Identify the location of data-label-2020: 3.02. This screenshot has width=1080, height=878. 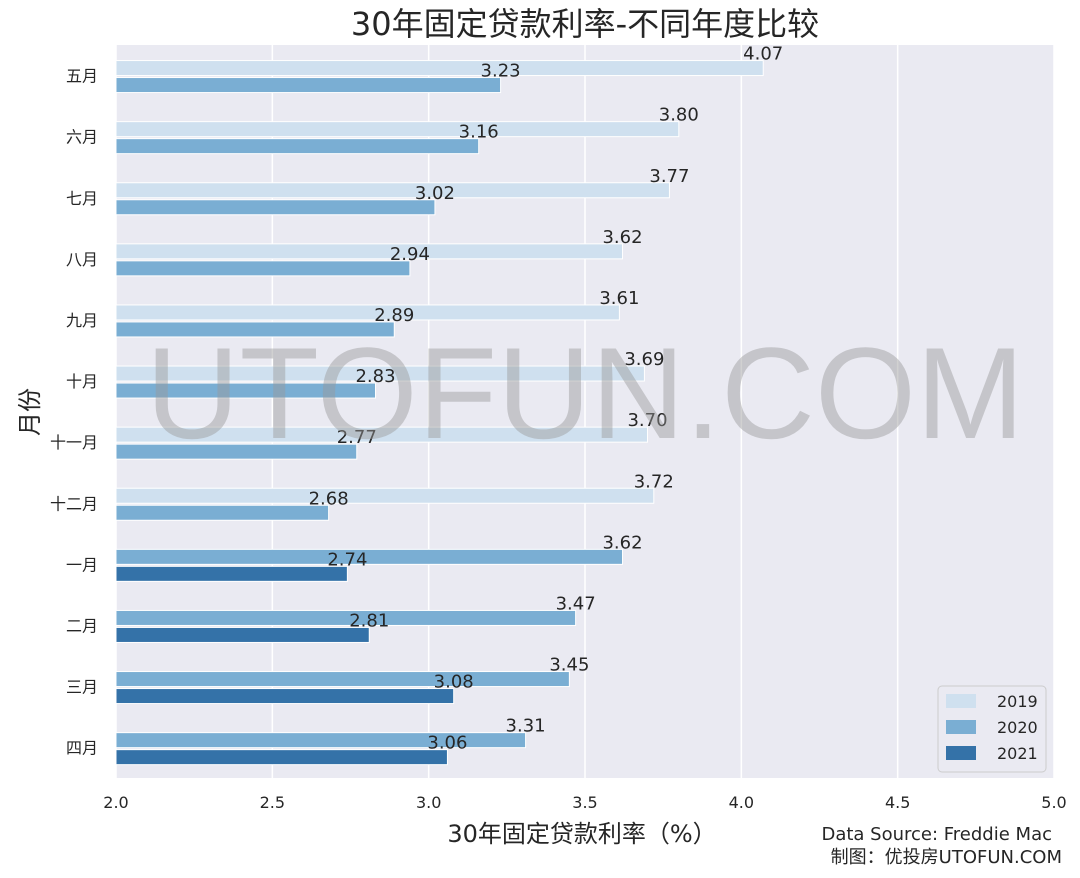
(435, 193).